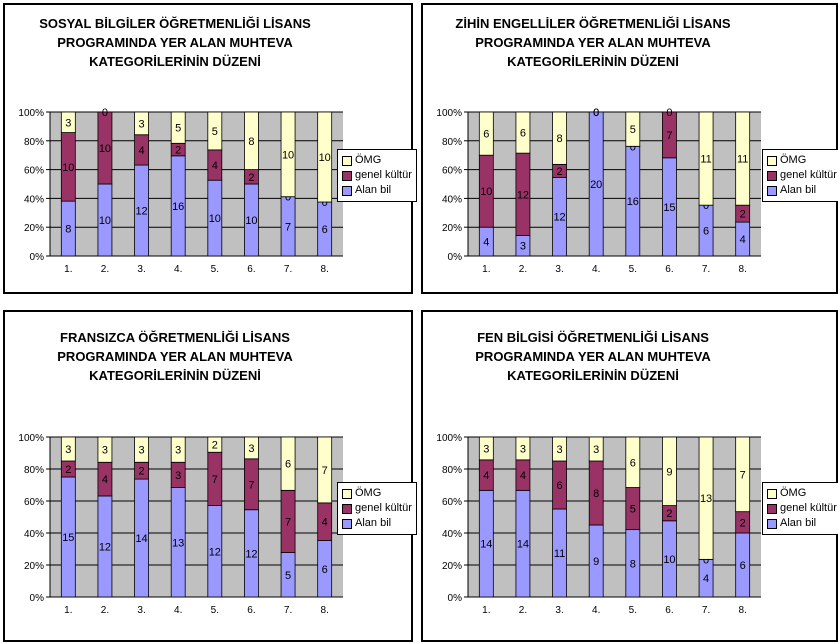  Describe the element at coordinates (452, 199) in the screenshot. I see `y-tick-label: 40%` at that location.